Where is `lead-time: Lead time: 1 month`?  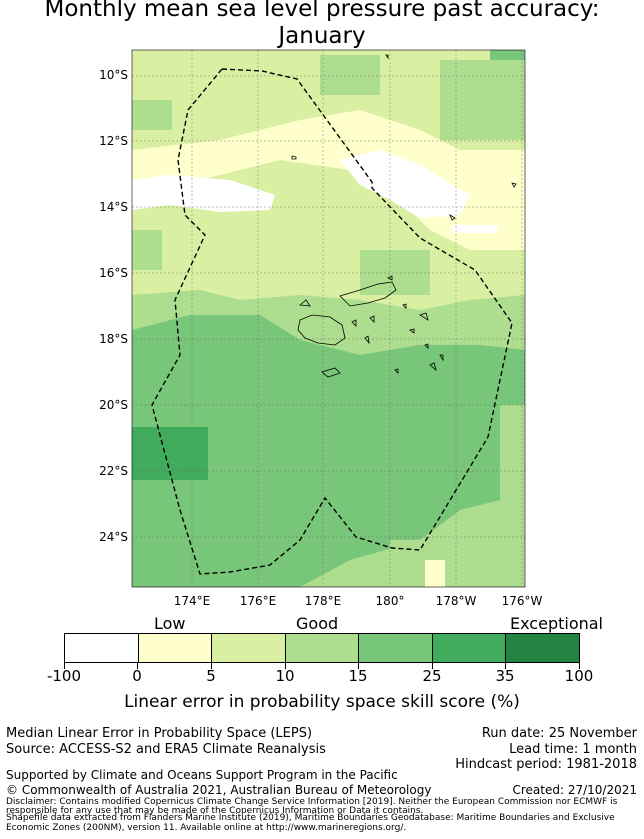 lead-time: Lead time: 1 month is located at coordinates (573, 749).